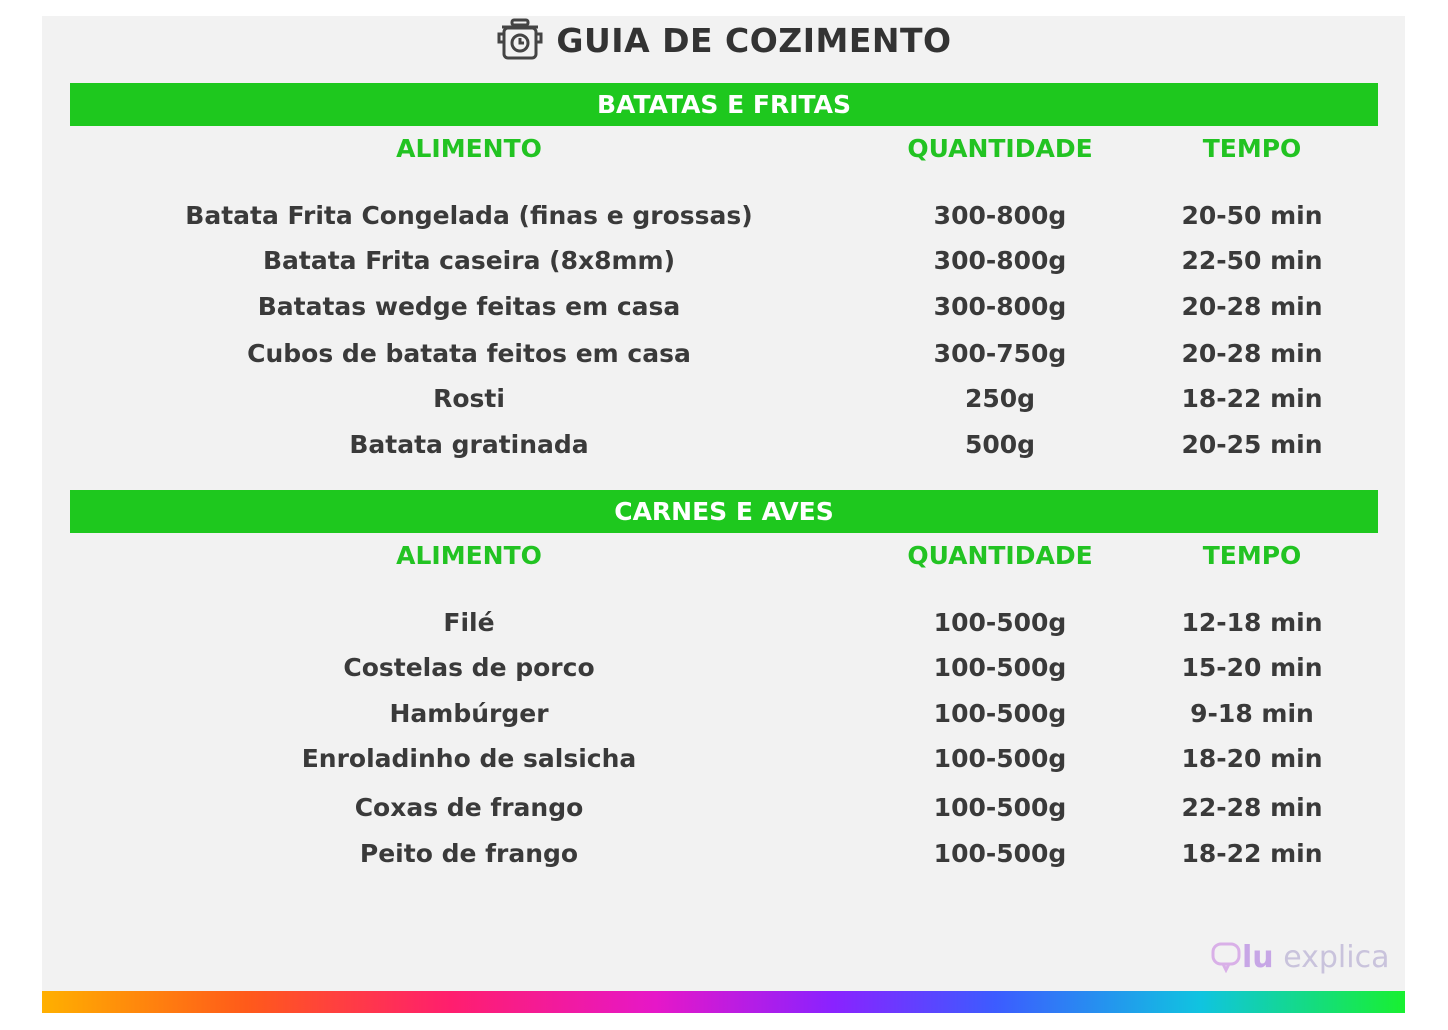  Describe the element at coordinates (520, 39) in the screenshot. I see `pressure-cooker-icon` at that location.